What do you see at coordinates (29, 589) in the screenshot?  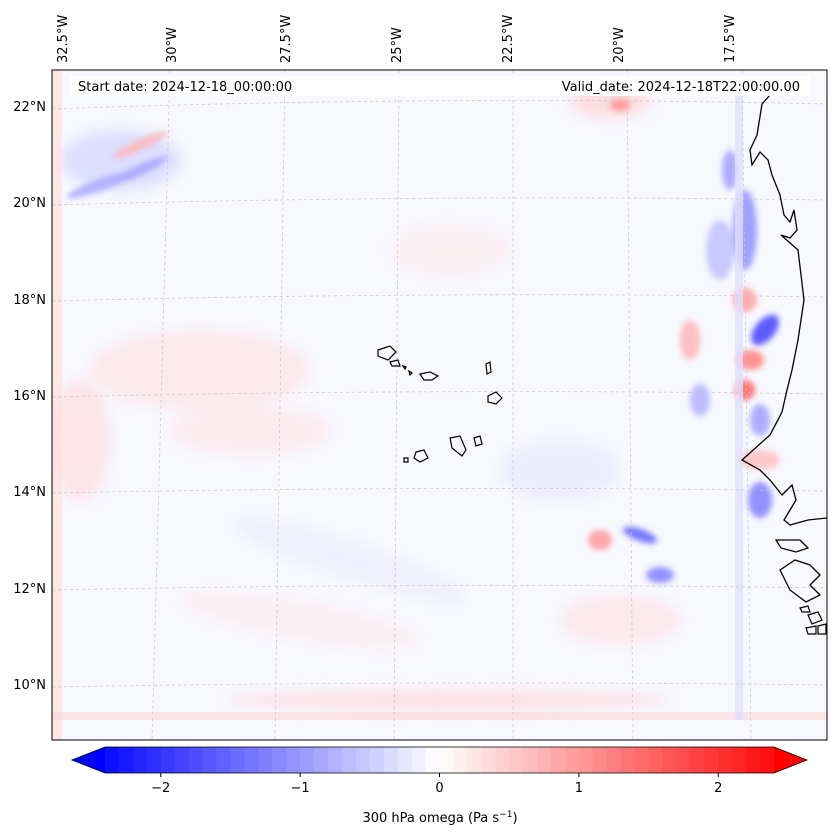 I see `lat-label: 12°N` at bounding box center [29, 589].